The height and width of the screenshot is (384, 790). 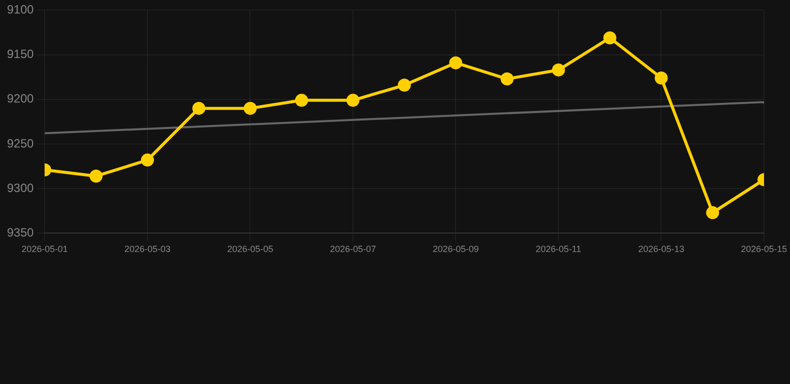 I want to click on x-tick-label: 2026-05-11, so click(x=559, y=249).